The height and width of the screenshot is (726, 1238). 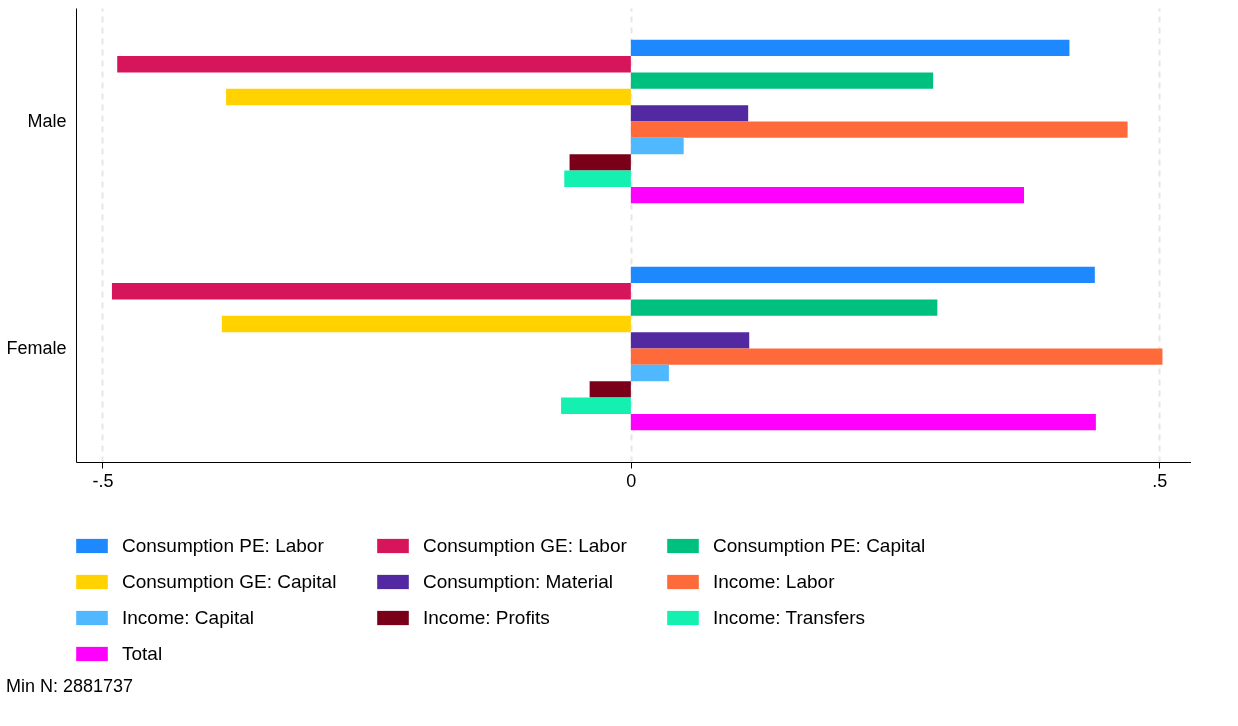 What do you see at coordinates (223, 545) in the screenshot?
I see `legend-label: Consumption PE: Labor` at bounding box center [223, 545].